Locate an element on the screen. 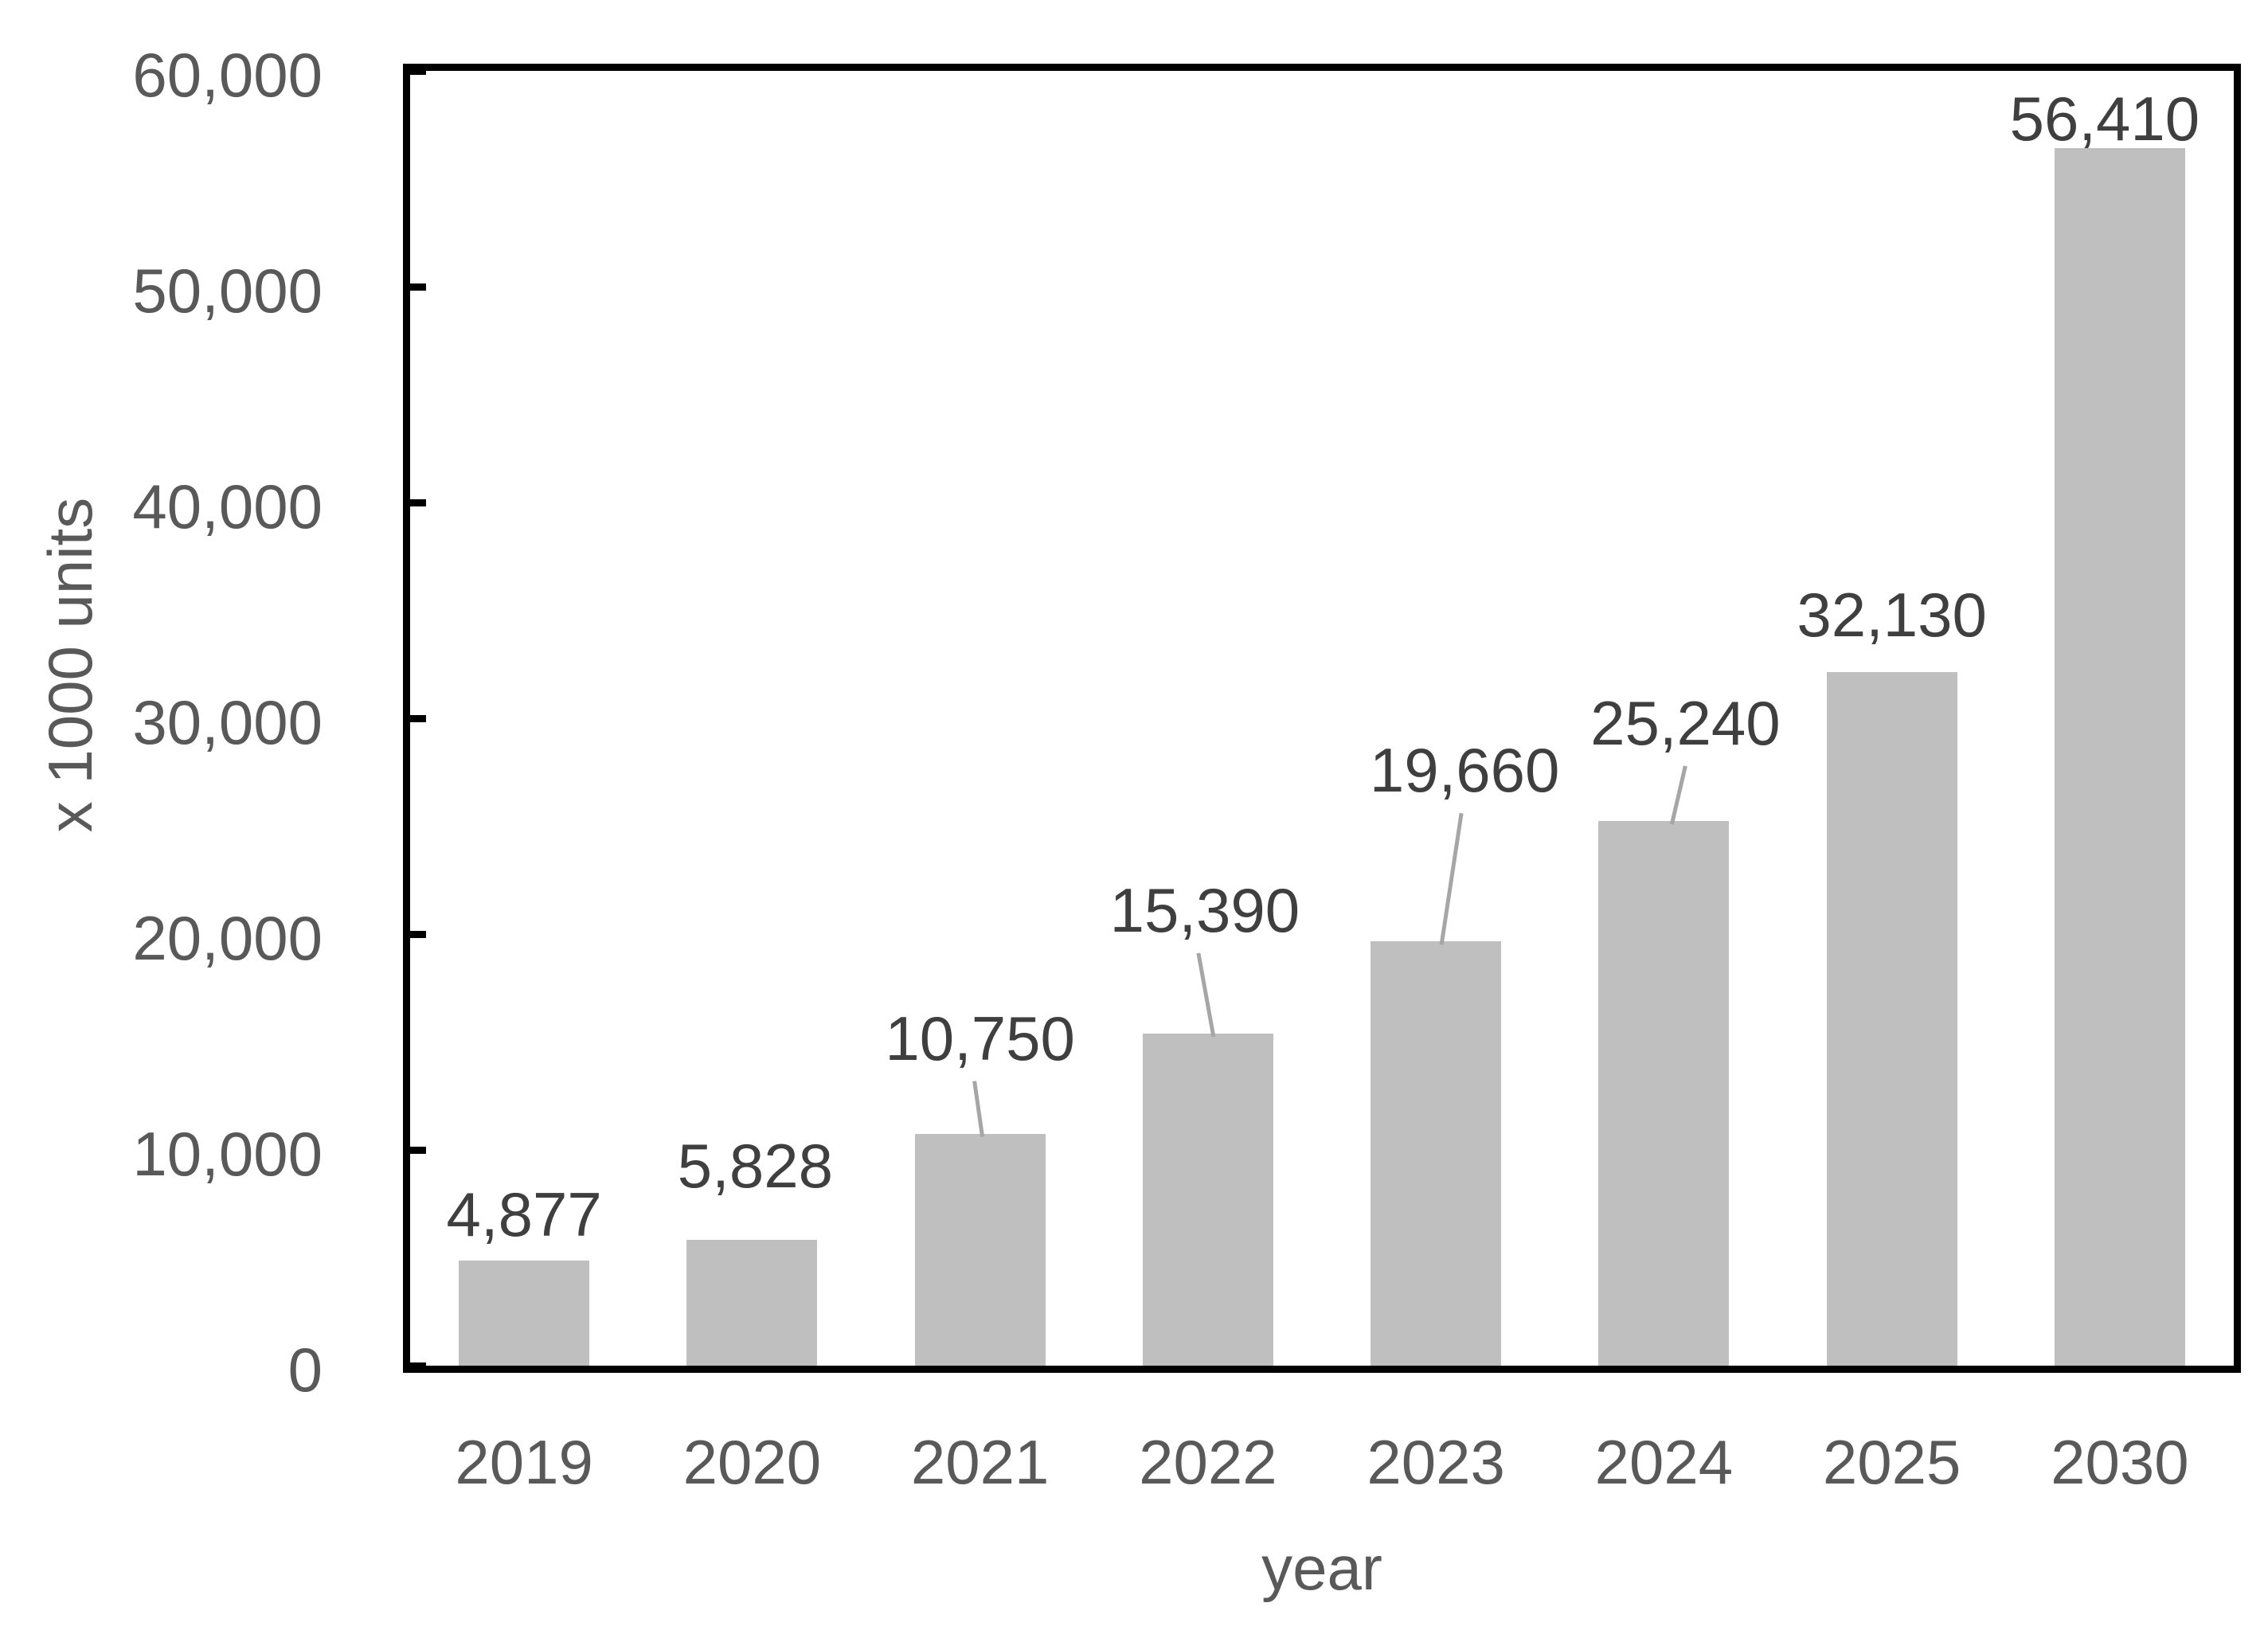 This screenshot has height=1638, width=2268. bar-2023 is located at coordinates (1436, 1153).